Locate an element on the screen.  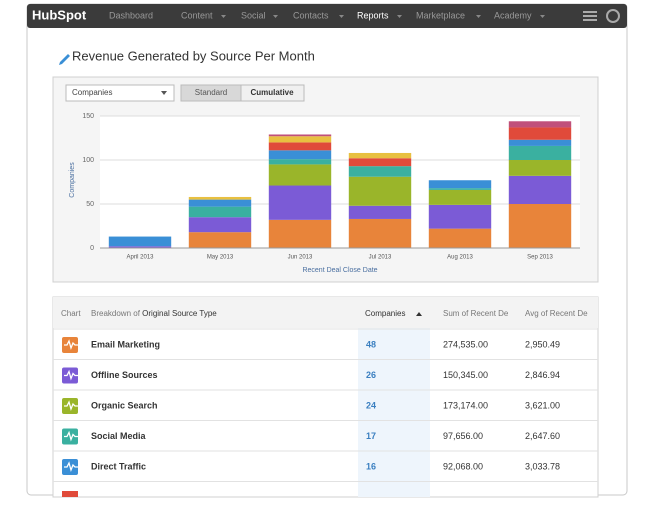
companies-count: 48 is located at coordinates (371, 344).